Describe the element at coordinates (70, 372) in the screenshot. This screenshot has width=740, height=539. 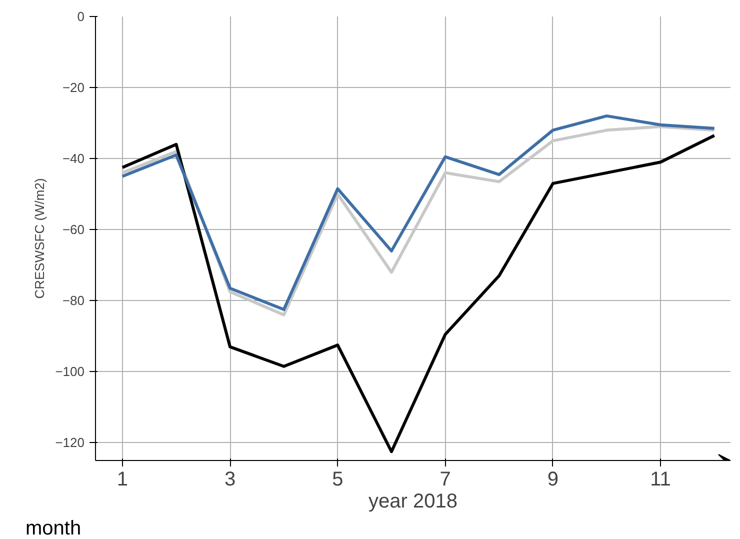
I see `y-tick-label: −100` at that location.